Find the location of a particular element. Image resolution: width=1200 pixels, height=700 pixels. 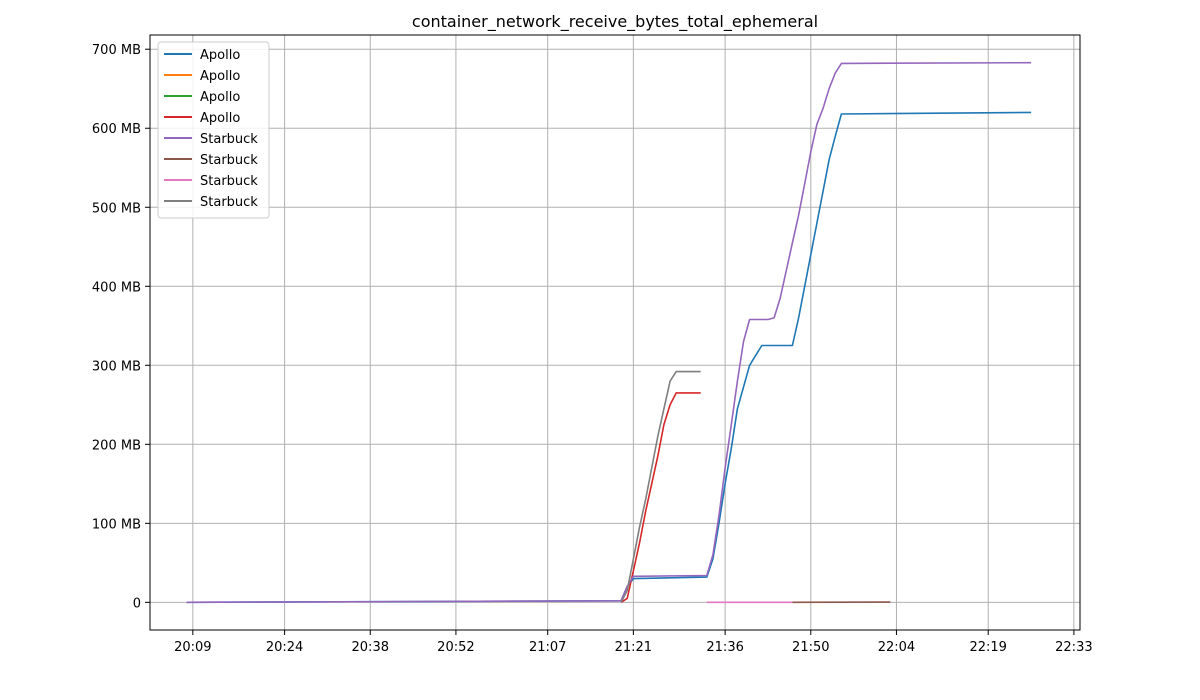

x-tick-label: 20:52 is located at coordinates (455, 647).